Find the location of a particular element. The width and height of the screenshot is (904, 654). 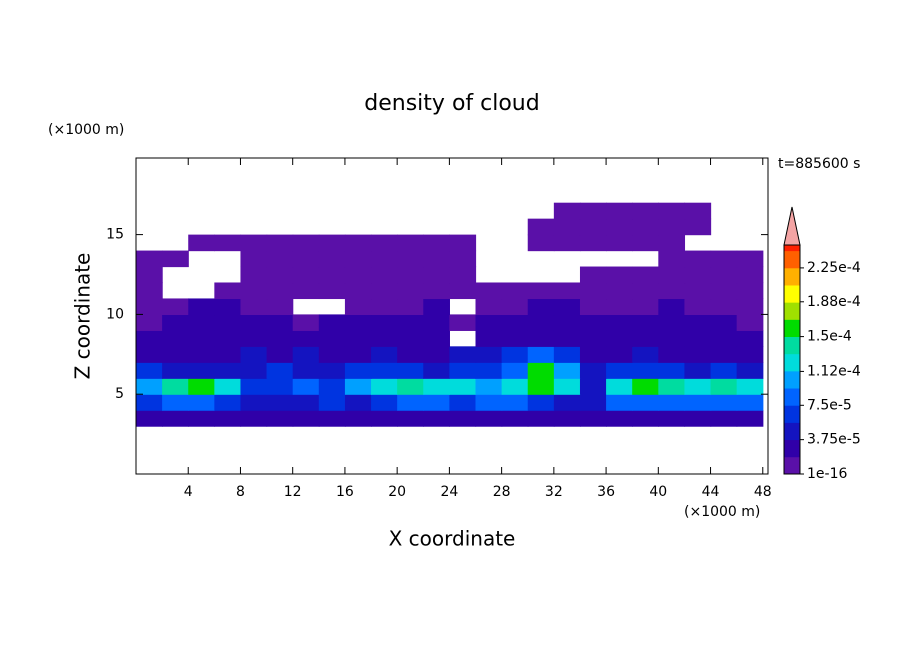

colorbar-tick-label: 1e-16 is located at coordinates (827, 474).